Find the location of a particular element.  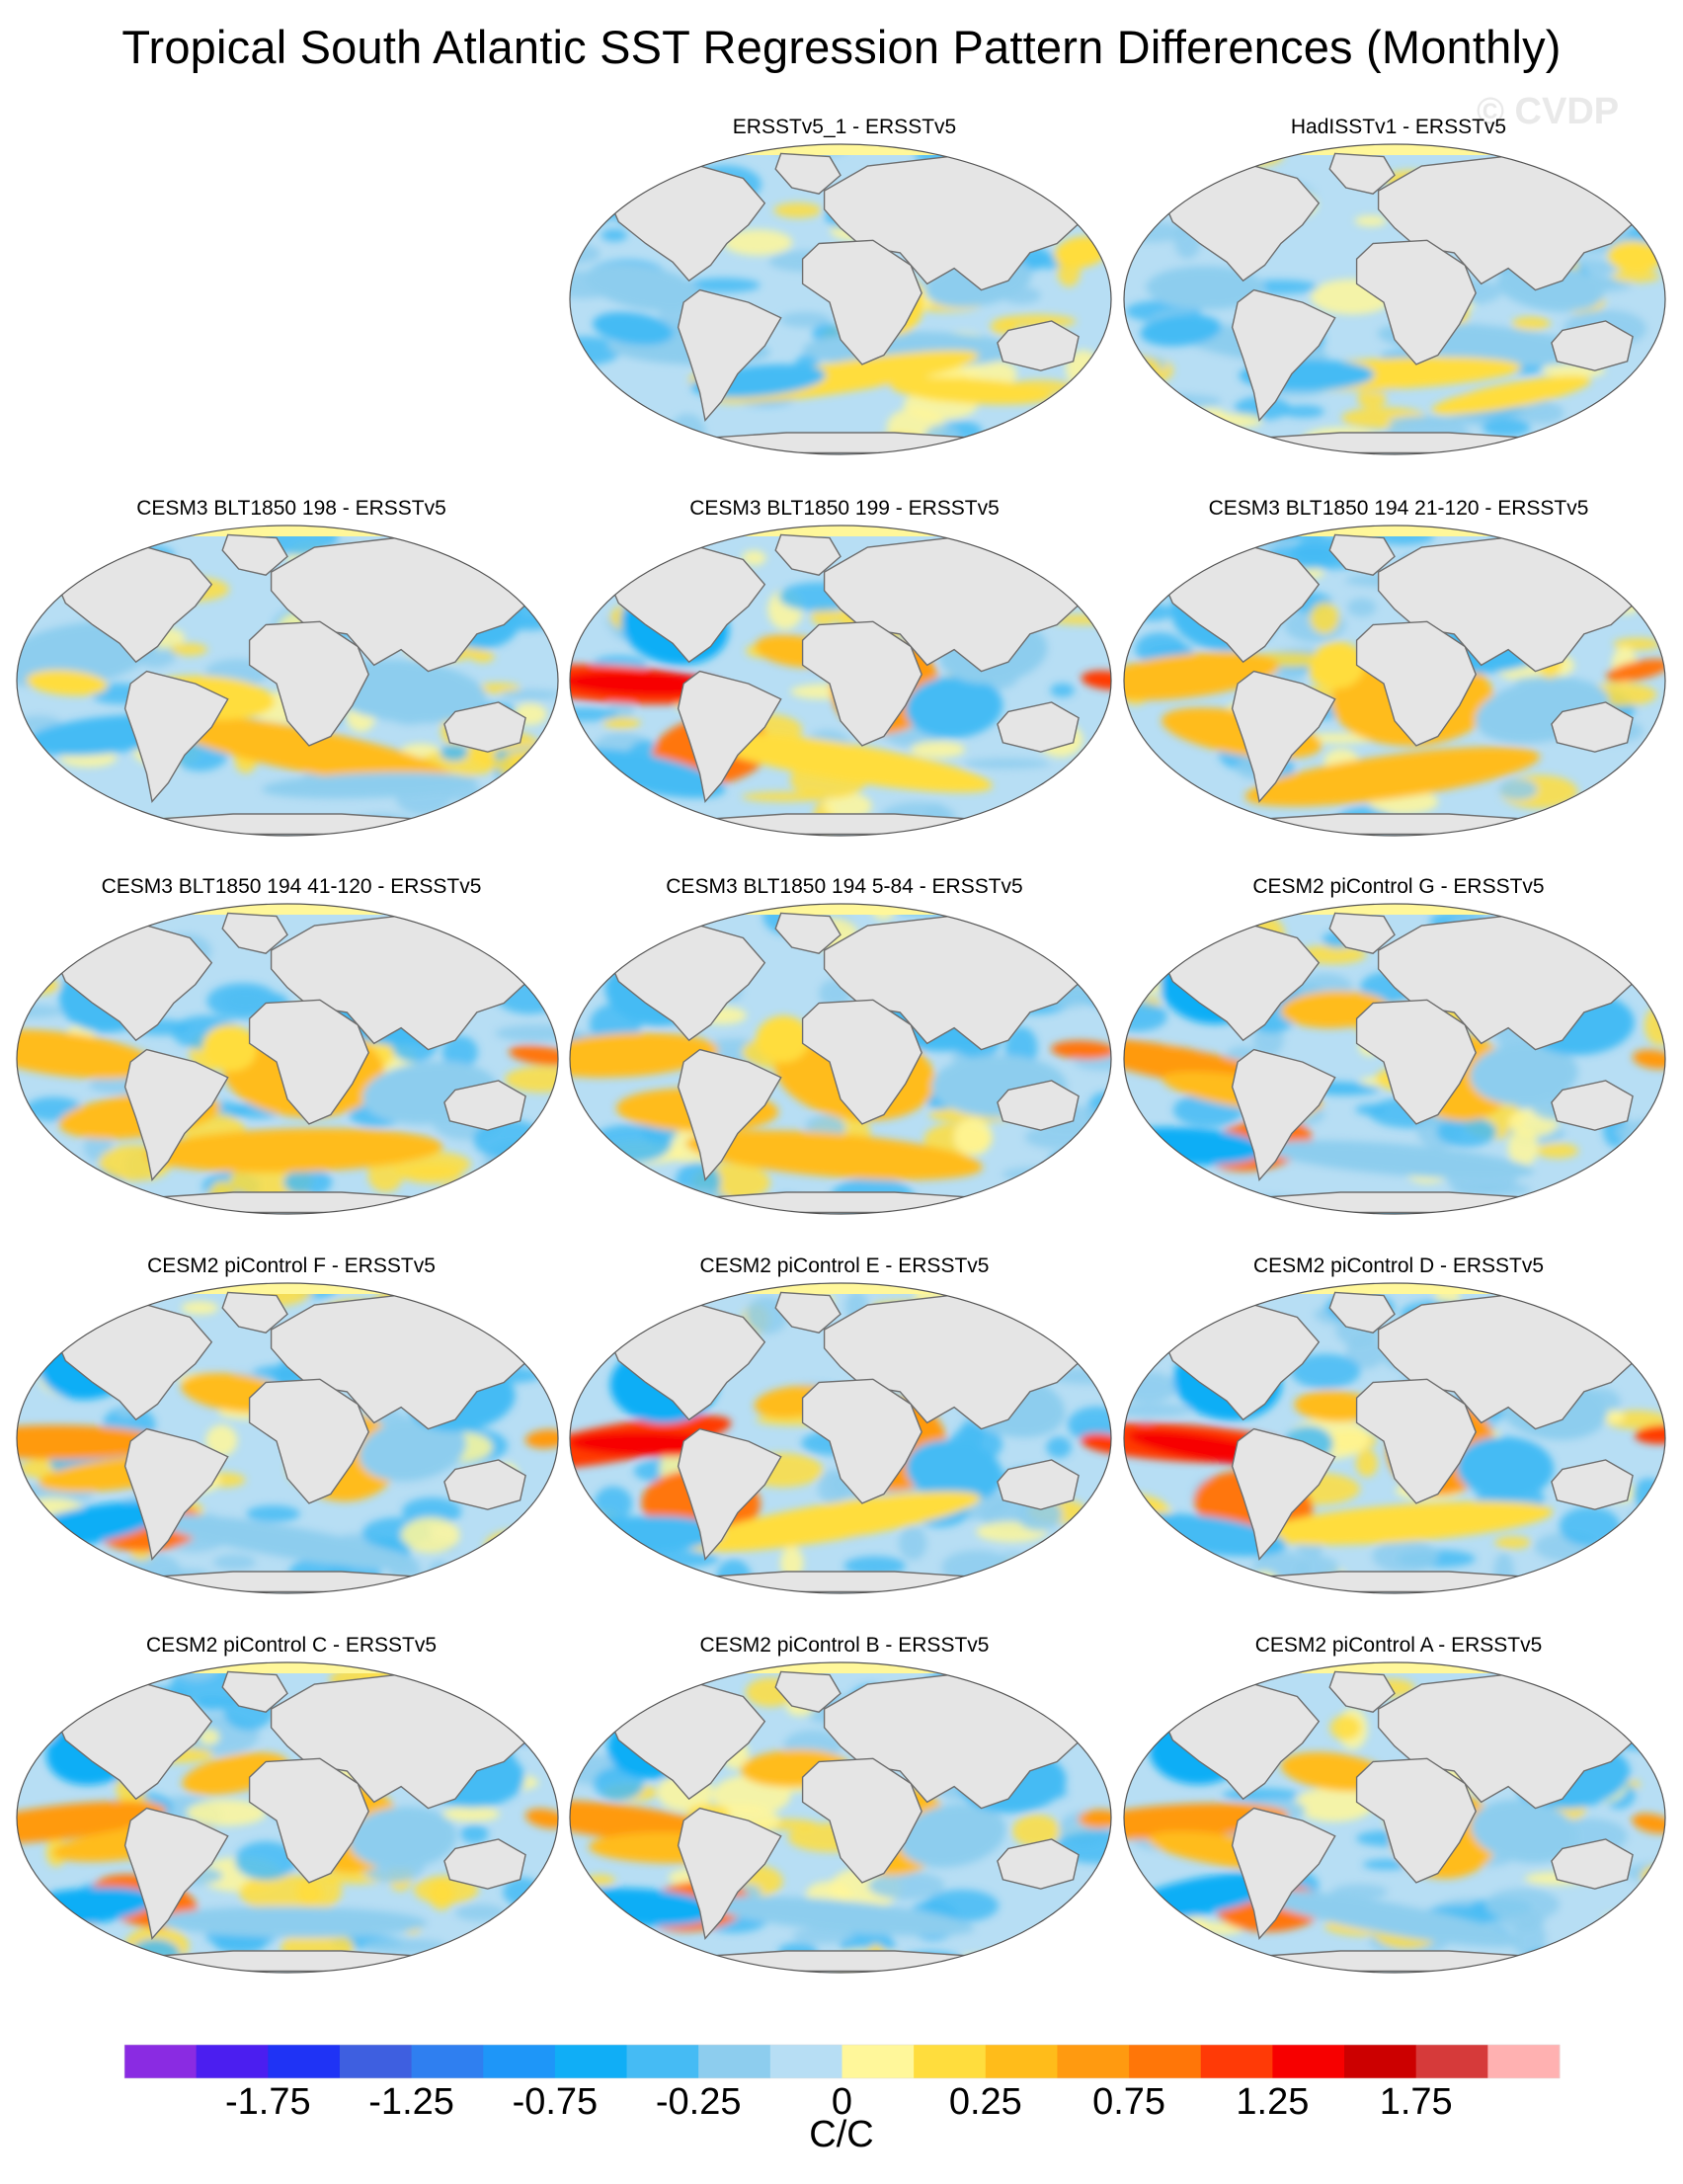

watermark: © CVDP is located at coordinates (1548, 111).